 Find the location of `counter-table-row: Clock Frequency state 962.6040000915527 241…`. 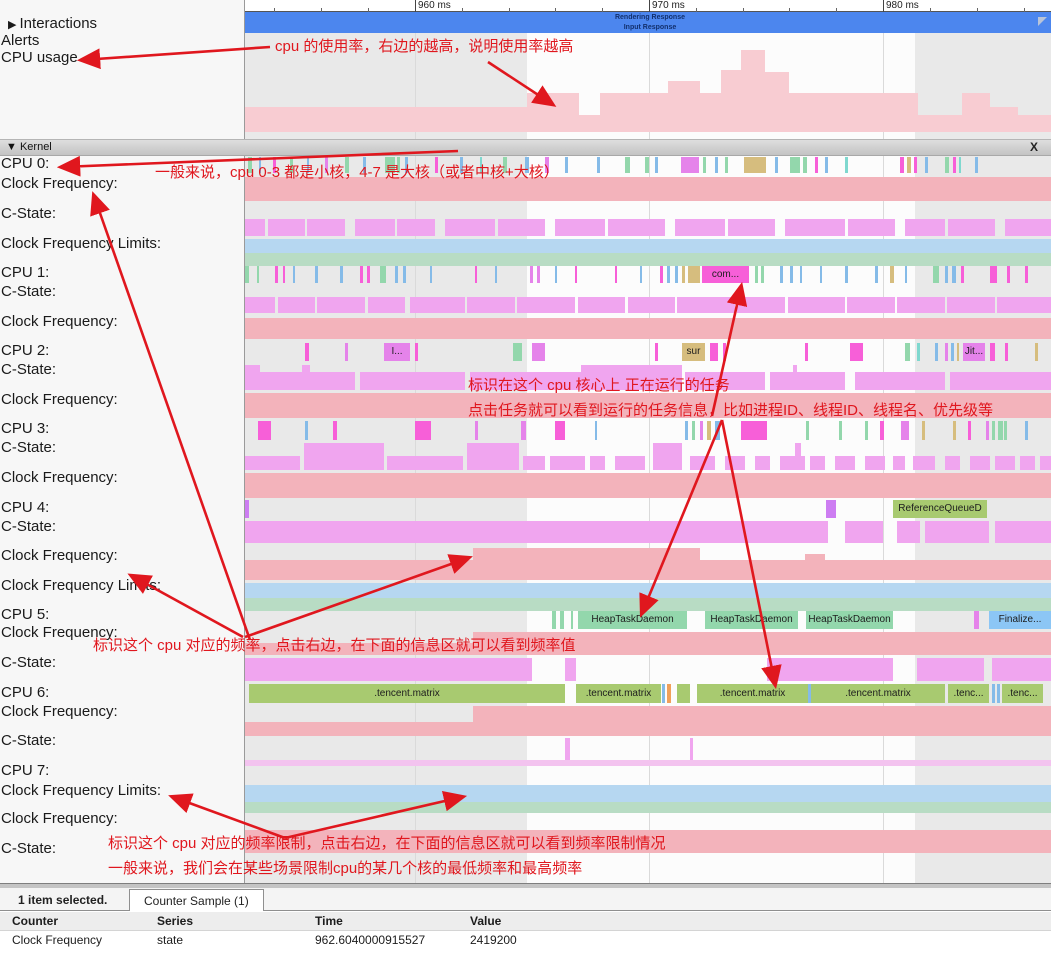

counter-table-row: Clock Frequency state 962.6040000915527 241… is located at coordinates (525, 940).